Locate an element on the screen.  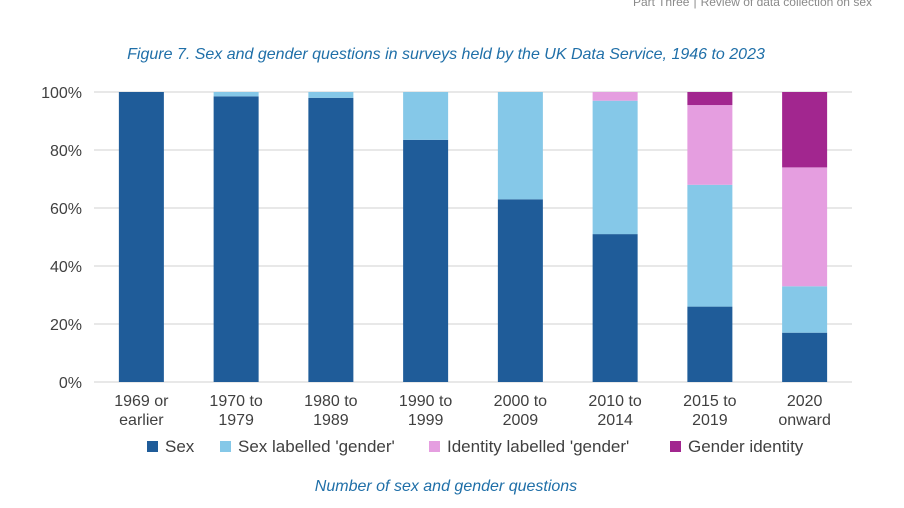
x-tick-label: 2000 to 2009 is located at coordinates (520, 411).